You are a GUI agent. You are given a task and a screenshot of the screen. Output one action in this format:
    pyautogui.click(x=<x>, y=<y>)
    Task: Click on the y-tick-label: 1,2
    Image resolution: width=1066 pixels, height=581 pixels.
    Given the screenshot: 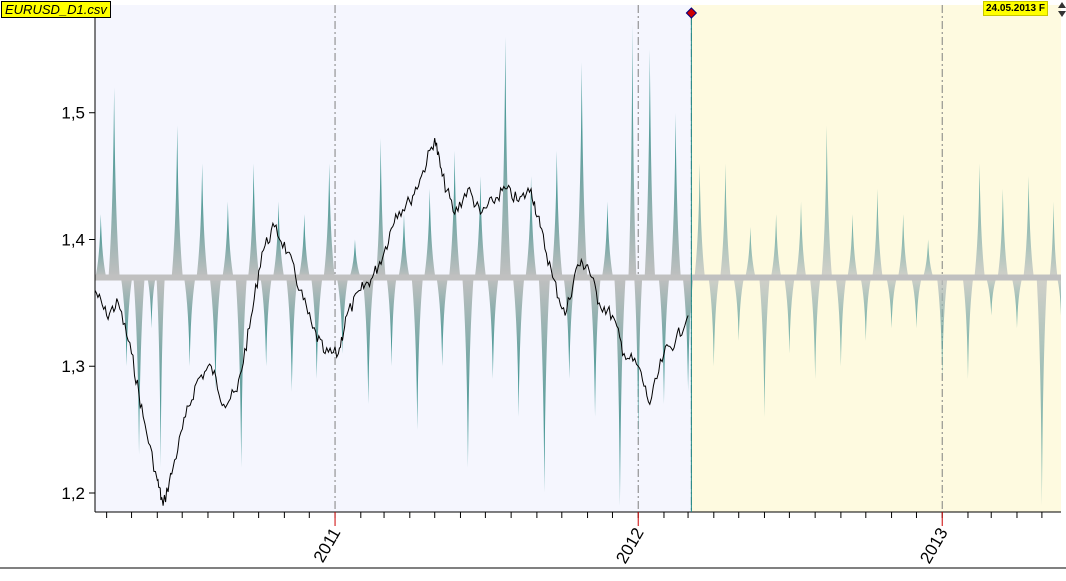 What is the action you would take?
    pyautogui.click(x=73, y=493)
    